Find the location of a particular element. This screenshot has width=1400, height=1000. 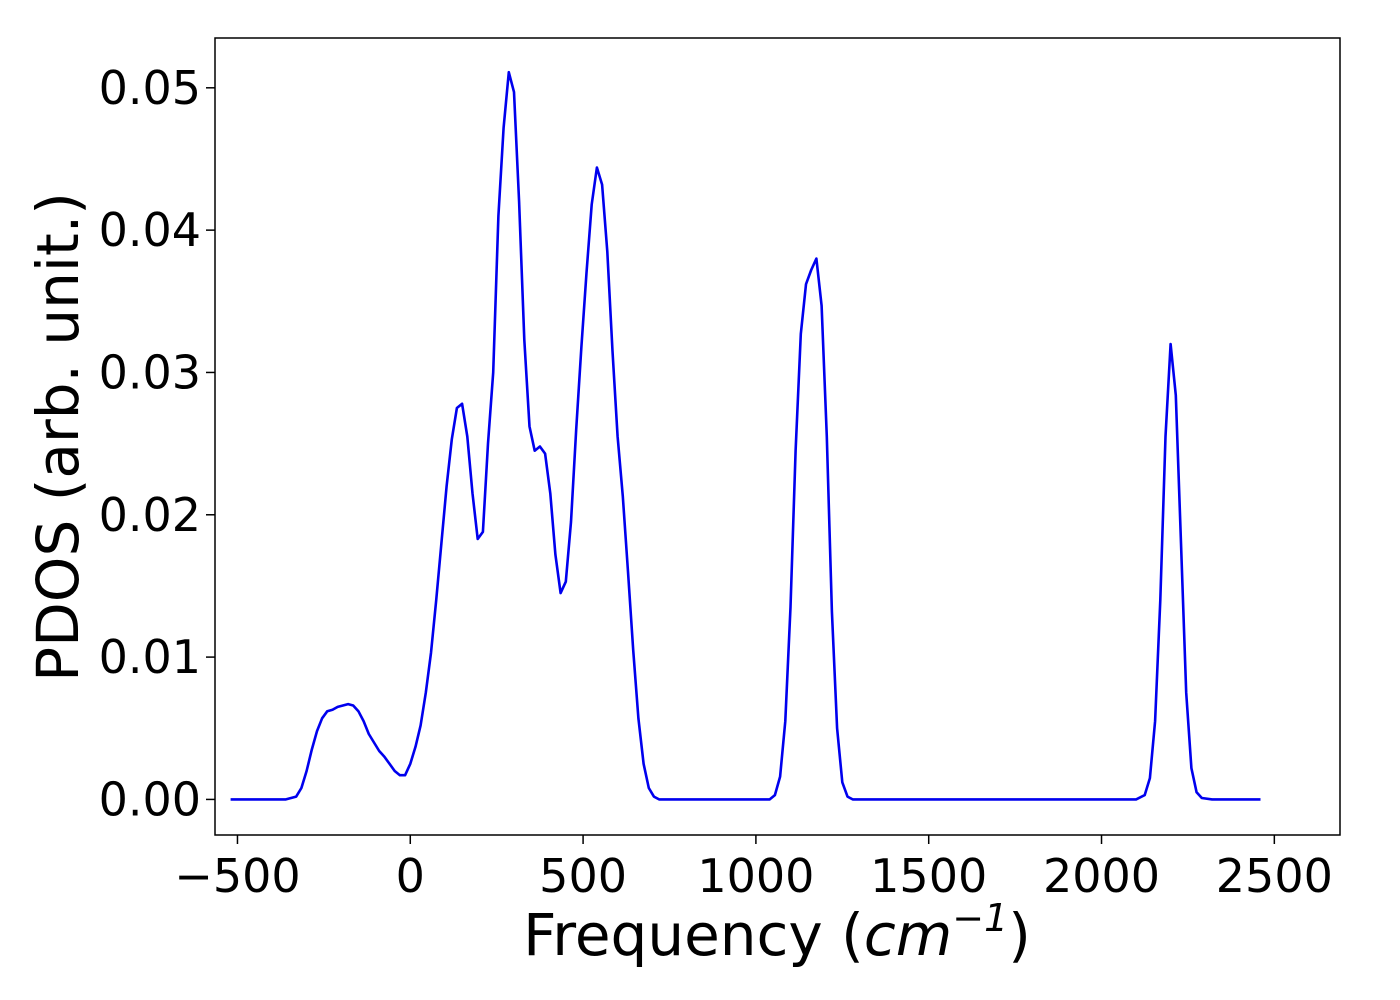

y-tick-label: 0.04 is located at coordinates (150, 230).